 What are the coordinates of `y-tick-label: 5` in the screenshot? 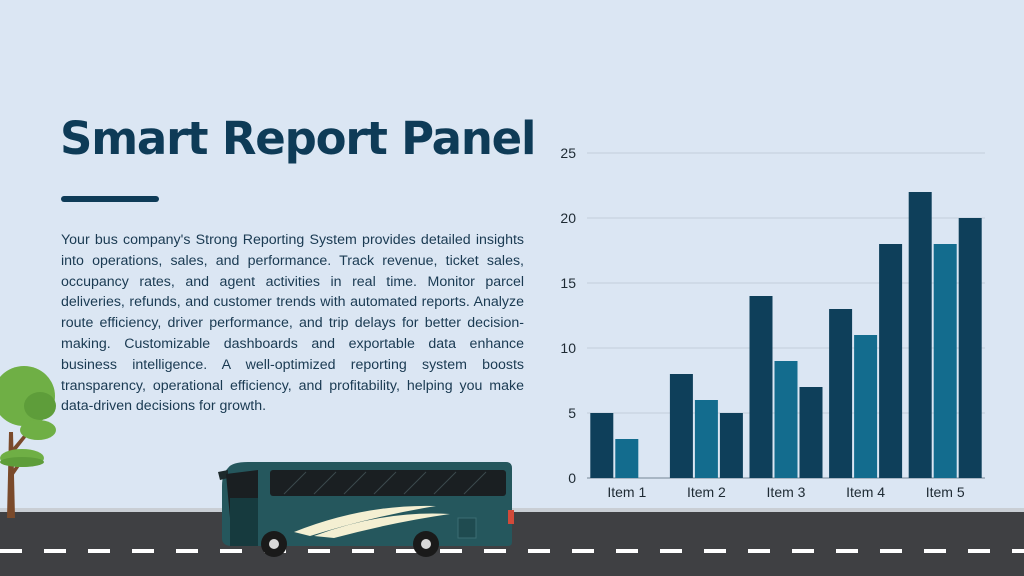 It's located at (572, 413).